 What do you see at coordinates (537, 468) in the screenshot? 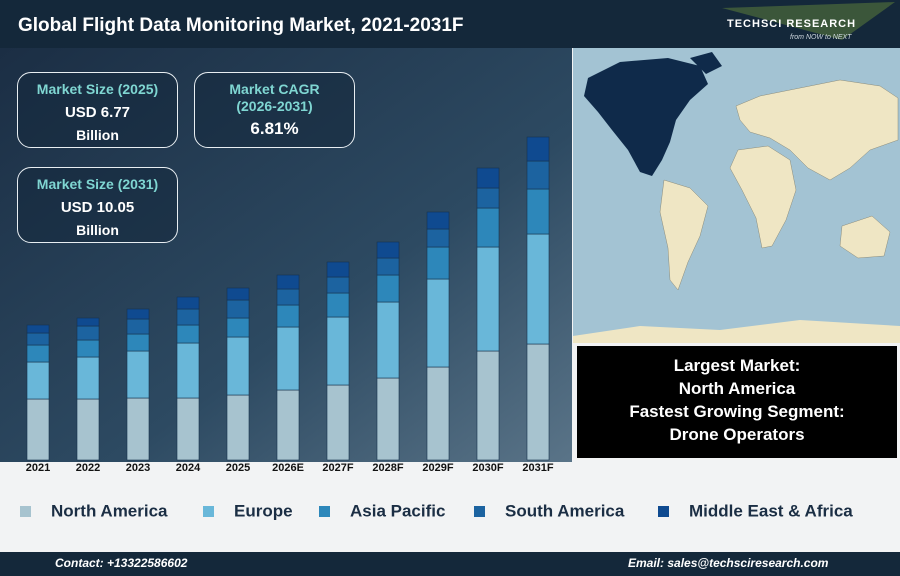
I see `x-tick-label: 2031F` at bounding box center [537, 468].